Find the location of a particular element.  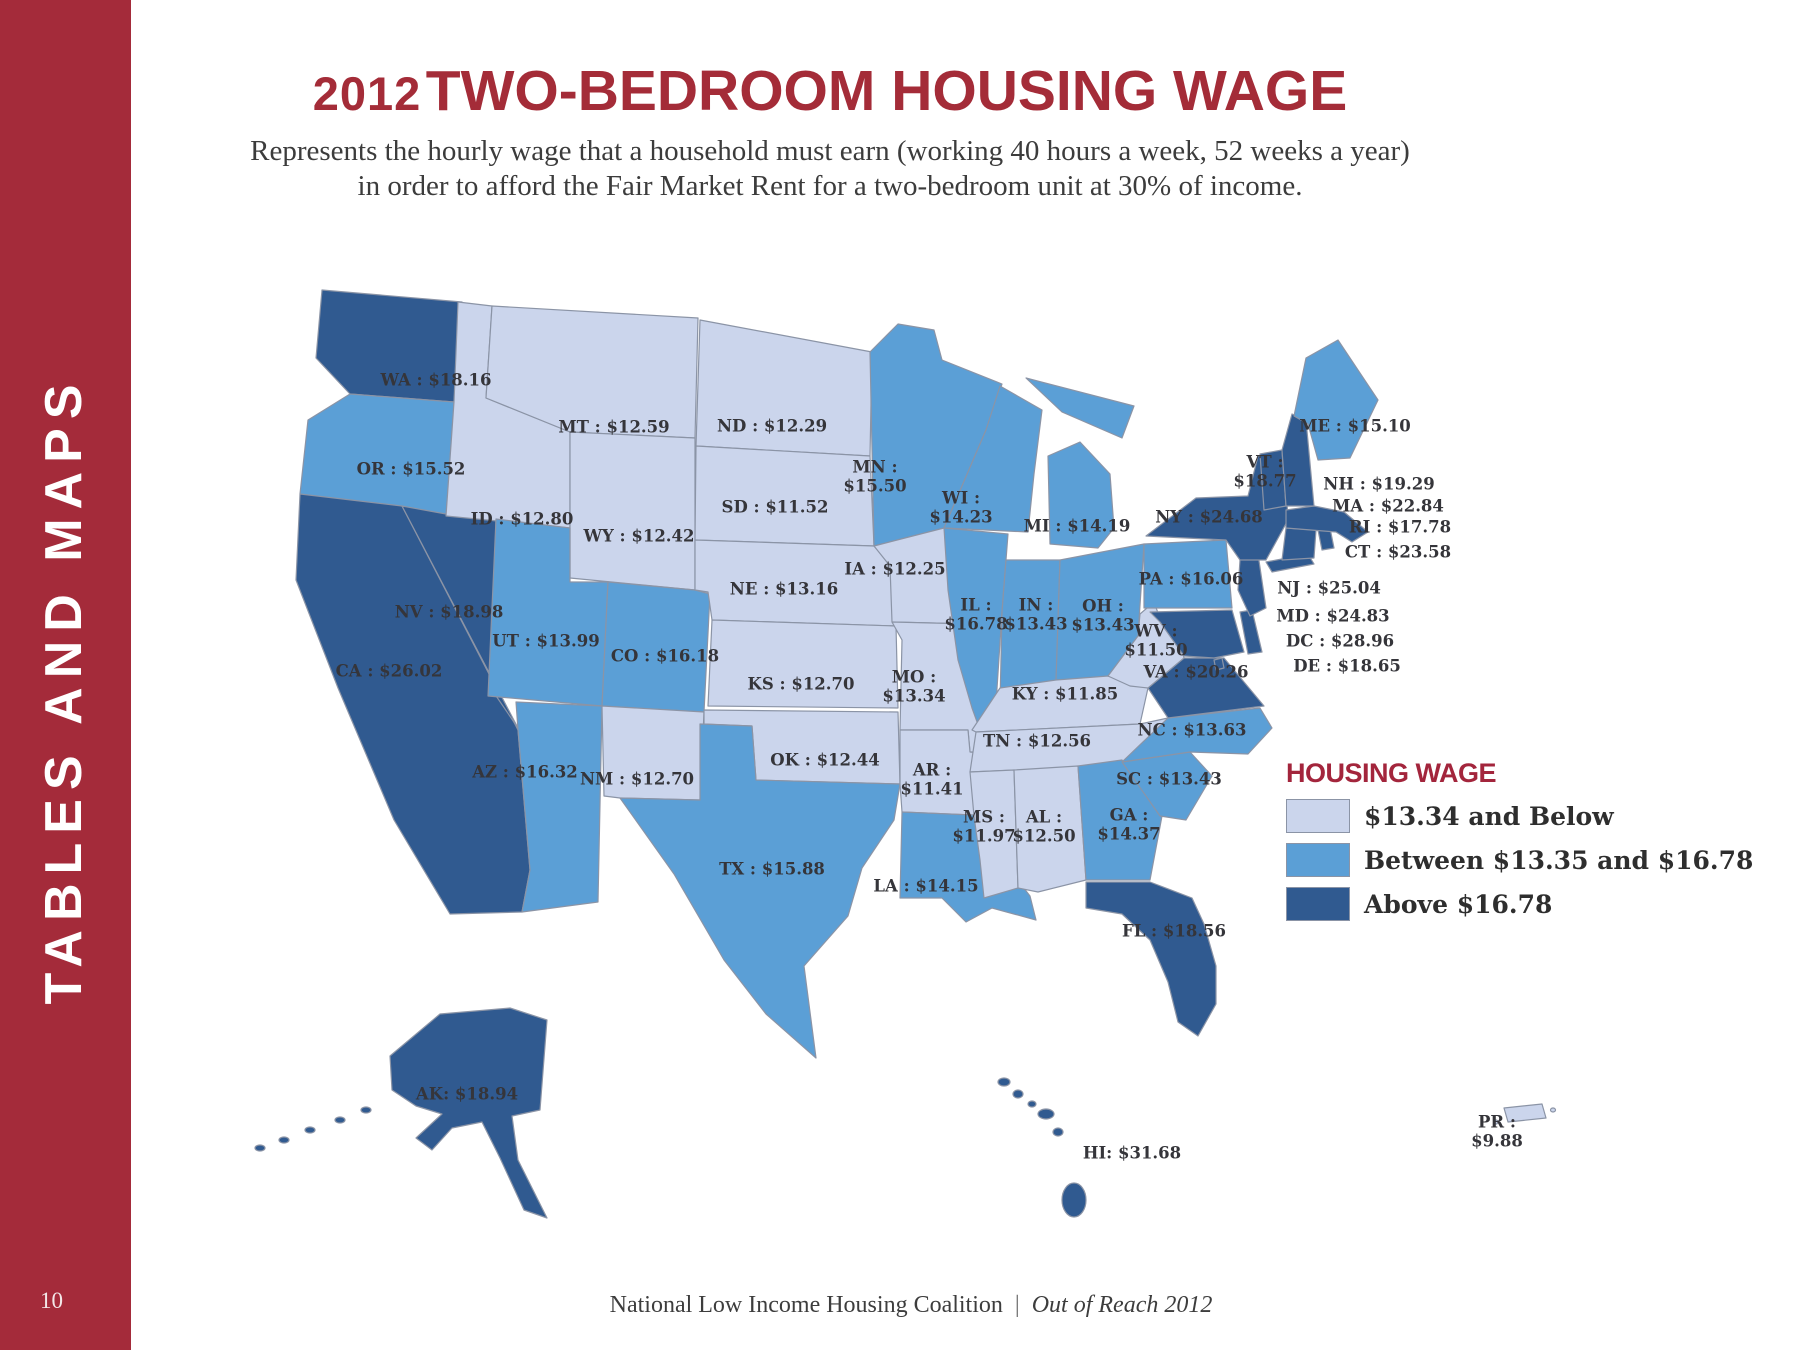

state-shape-CT is located at coordinates (1299, 544).